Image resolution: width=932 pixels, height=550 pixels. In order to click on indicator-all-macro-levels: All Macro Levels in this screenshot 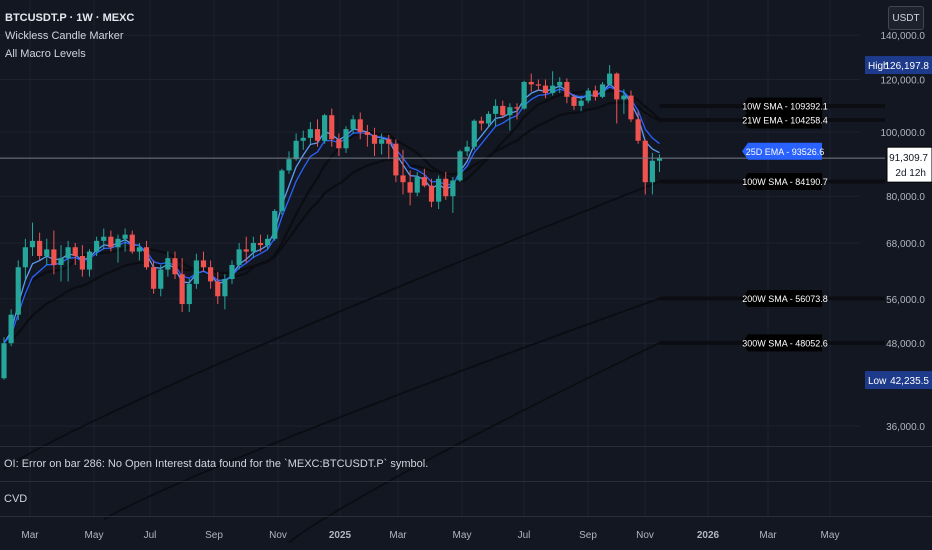, I will do `click(45, 54)`.